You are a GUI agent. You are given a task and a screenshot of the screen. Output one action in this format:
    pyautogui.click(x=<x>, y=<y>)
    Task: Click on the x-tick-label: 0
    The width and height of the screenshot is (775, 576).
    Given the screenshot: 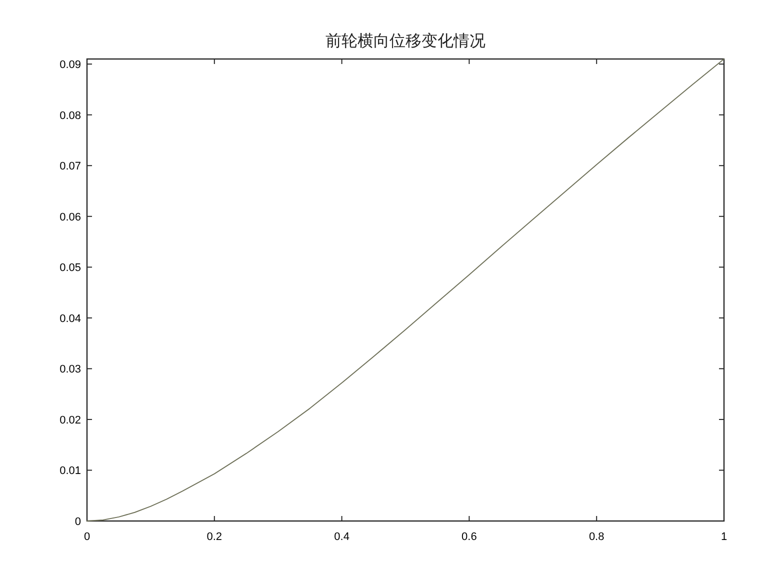 What is the action you would take?
    pyautogui.click(x=87, y=537)
    